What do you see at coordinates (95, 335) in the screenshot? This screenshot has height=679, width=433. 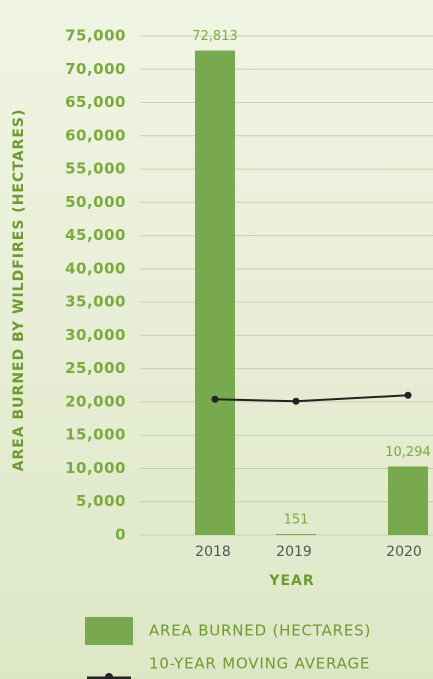 I see `y-tick-label: 30,000` at bounding box center [95, 335].